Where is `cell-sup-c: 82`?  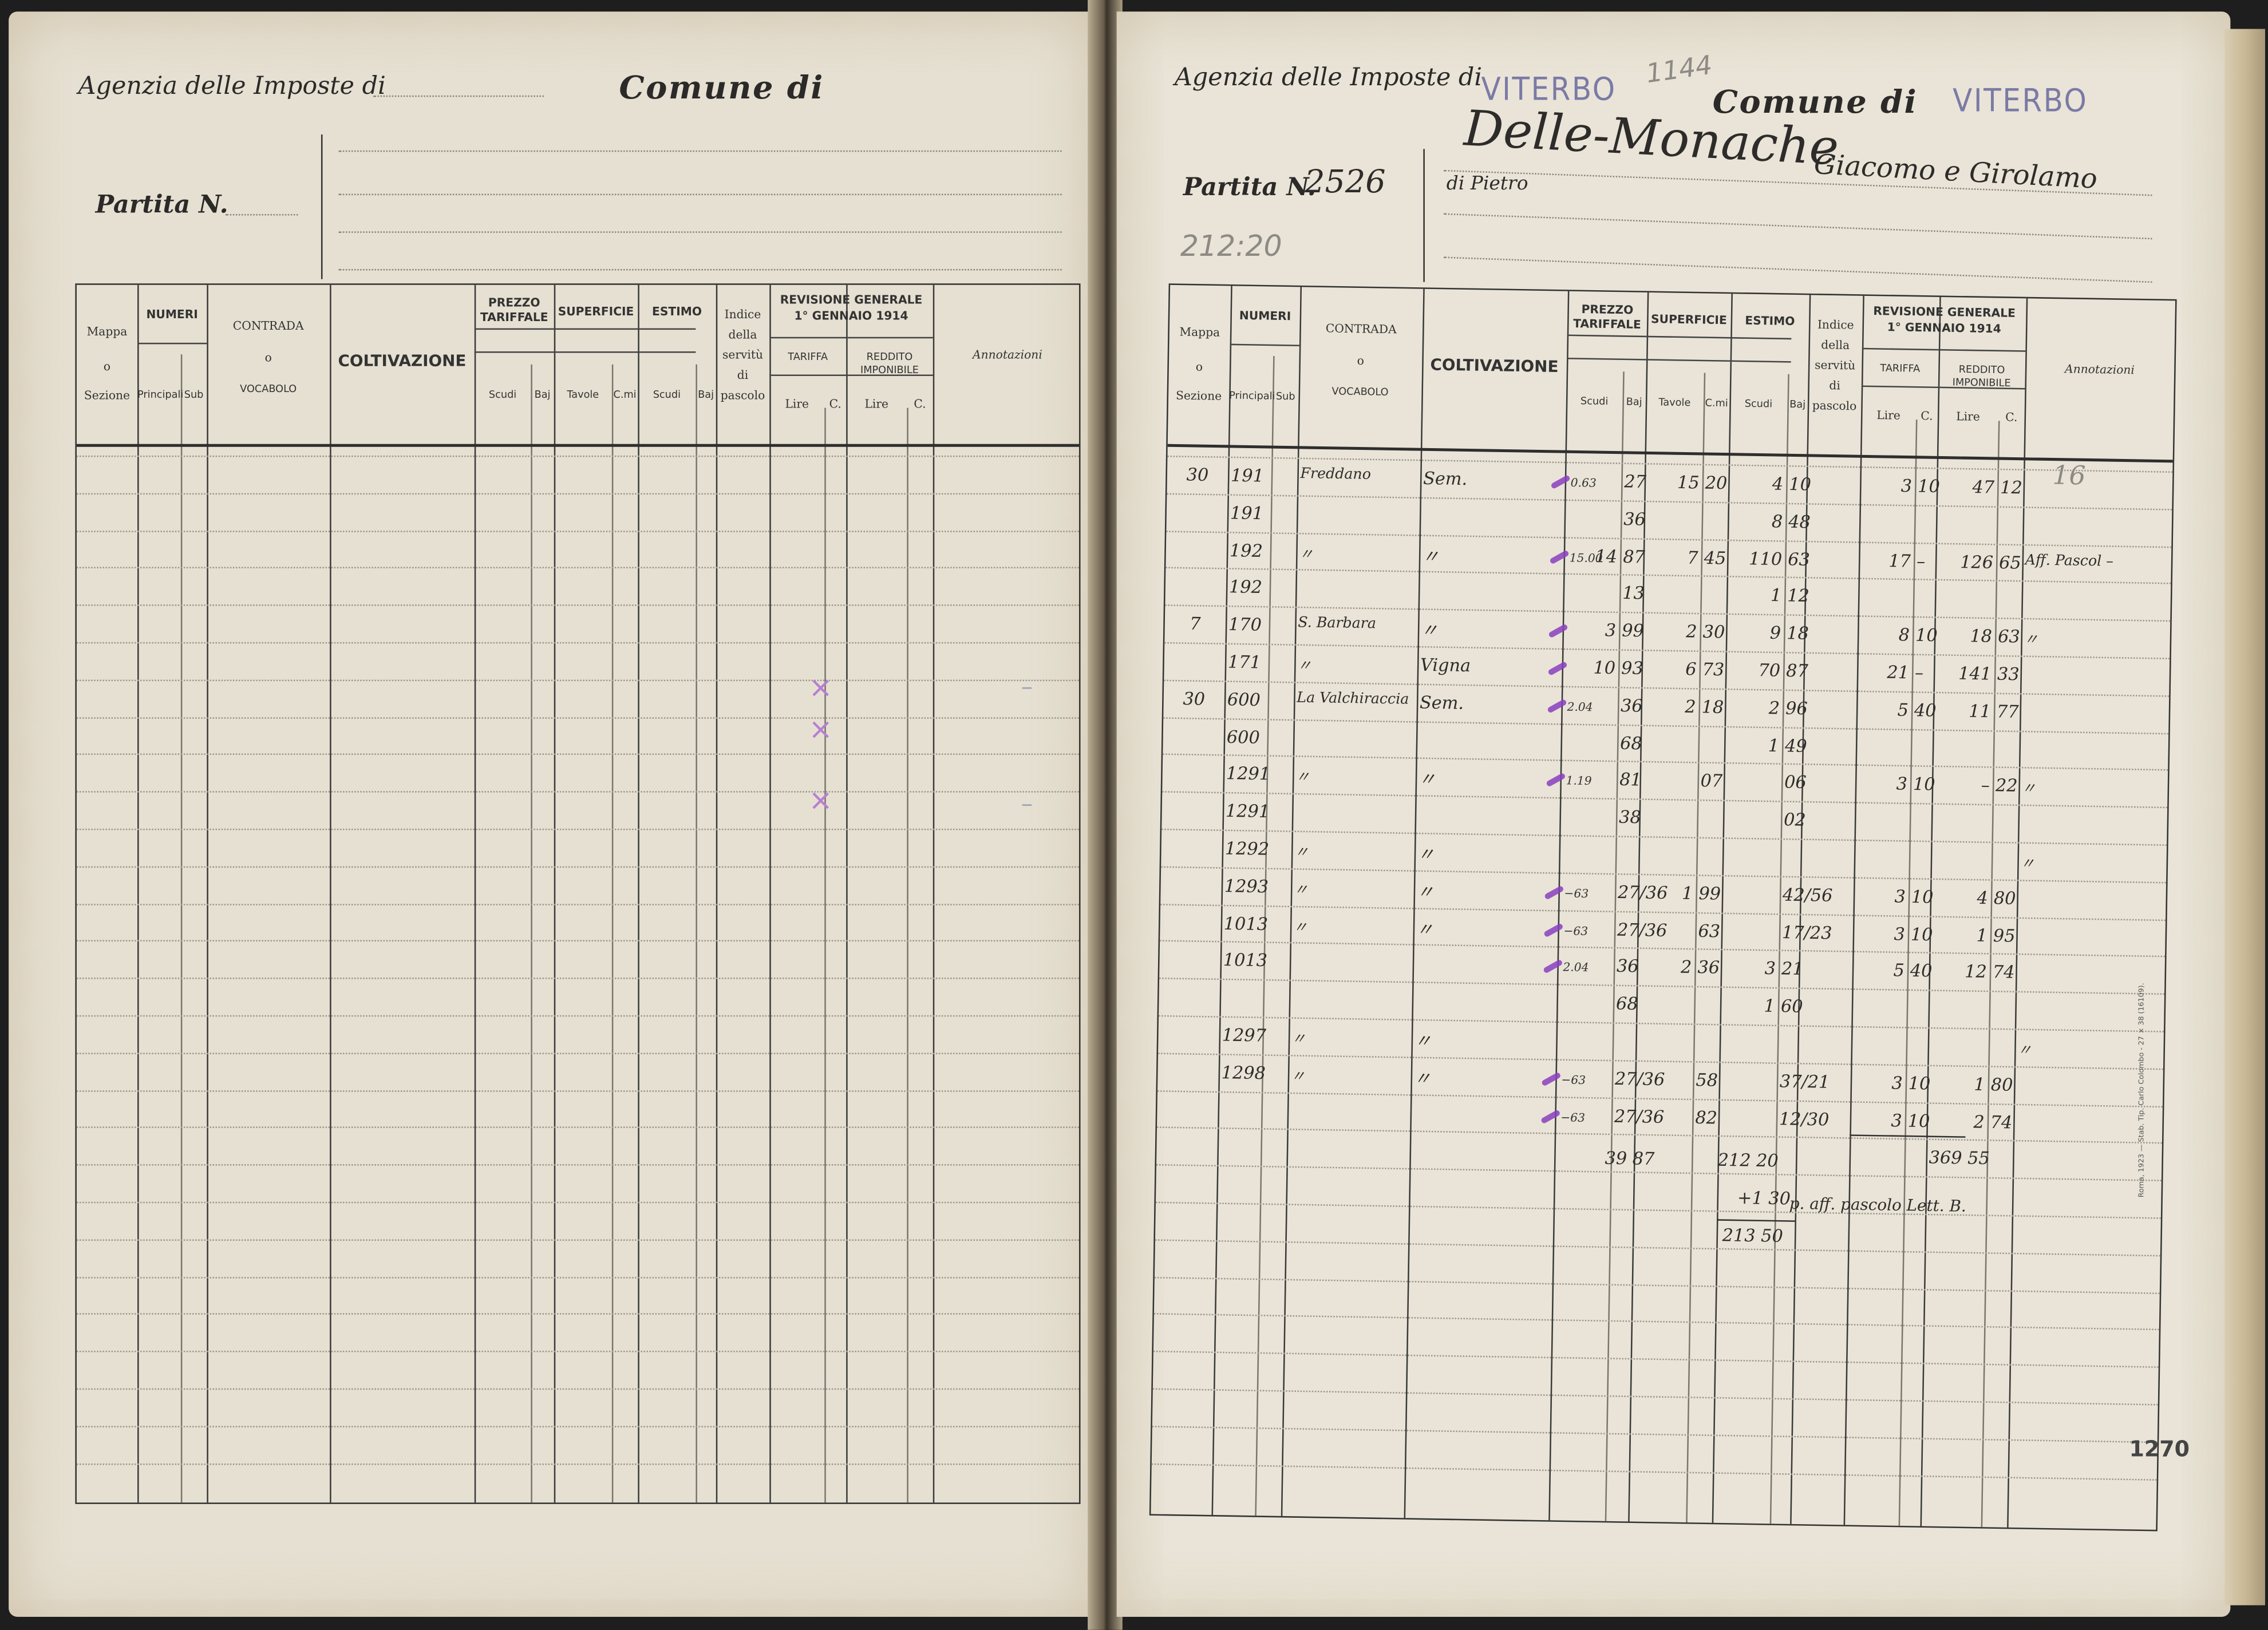
cell-sup-c: 82 is located at coordinates (1706, 1116).